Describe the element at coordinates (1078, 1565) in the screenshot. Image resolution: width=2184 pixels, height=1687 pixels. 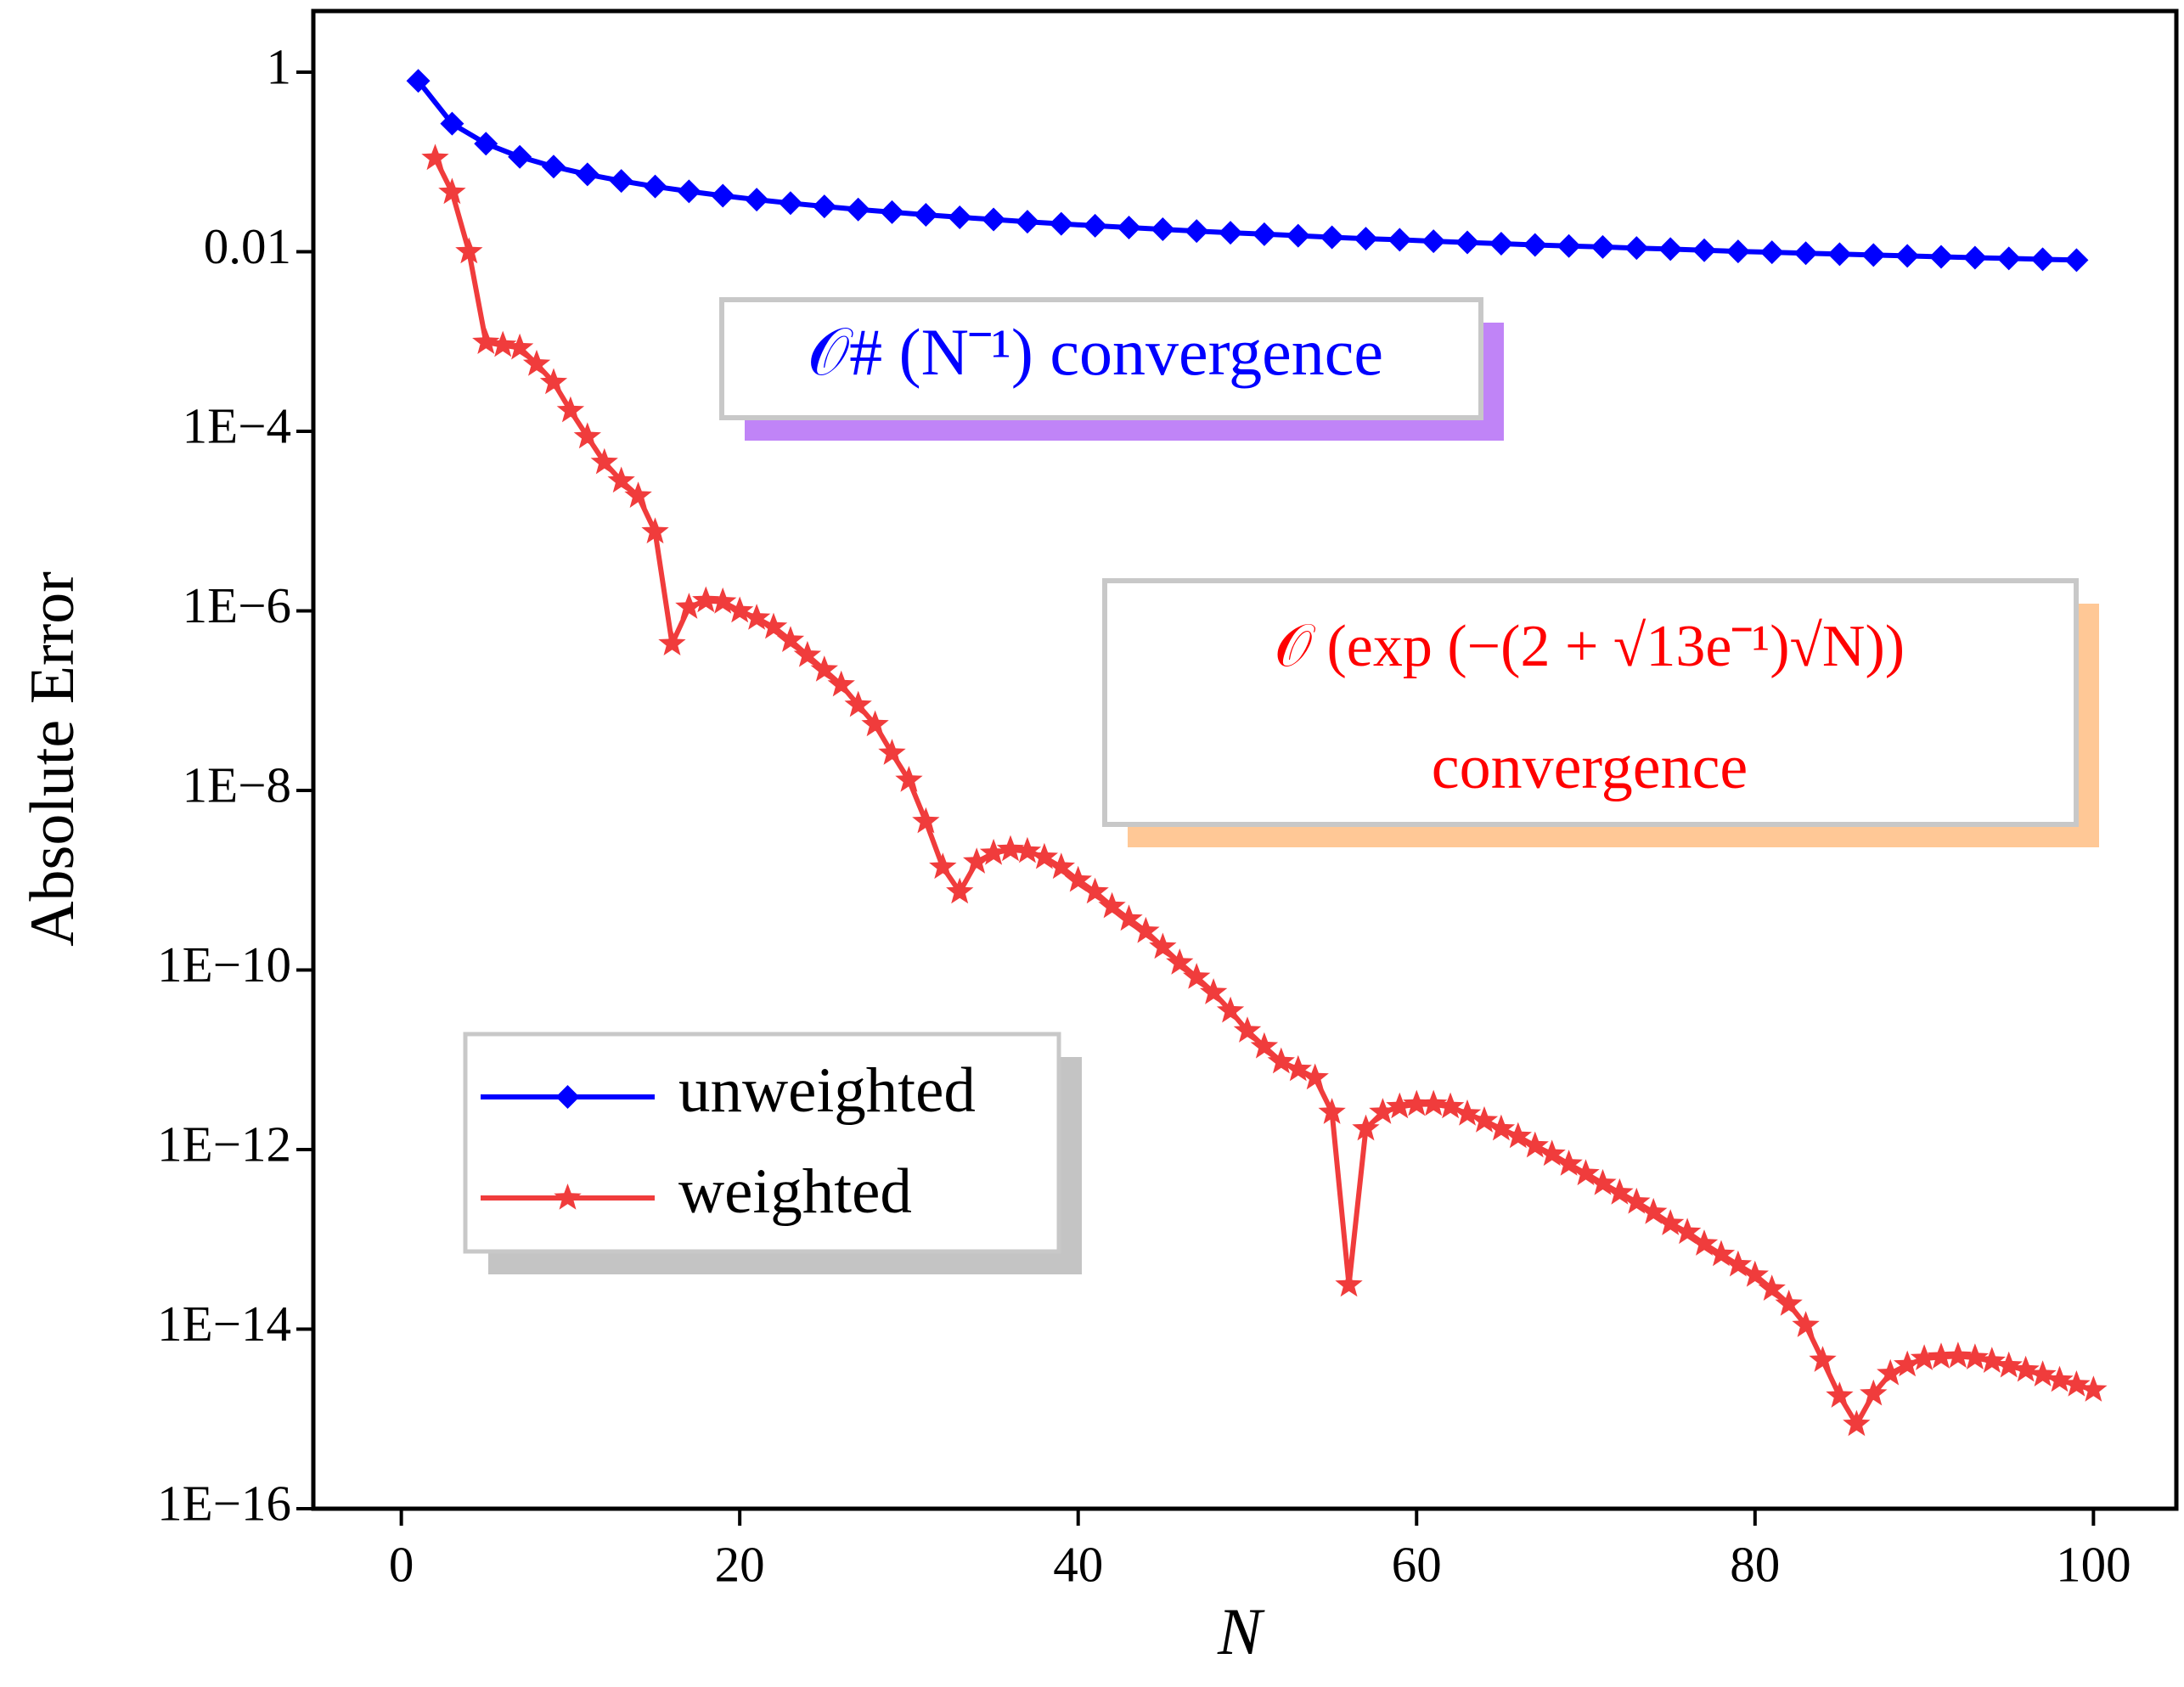
I see `x-tick-label: 40` at that location.